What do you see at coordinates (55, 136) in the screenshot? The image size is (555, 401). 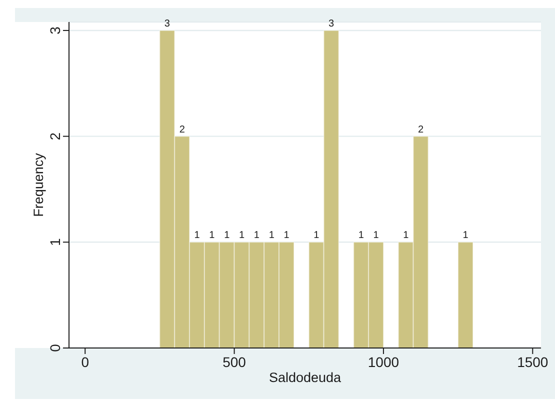 I see `y-tick-label: 2` at bounding box center [55, 136].